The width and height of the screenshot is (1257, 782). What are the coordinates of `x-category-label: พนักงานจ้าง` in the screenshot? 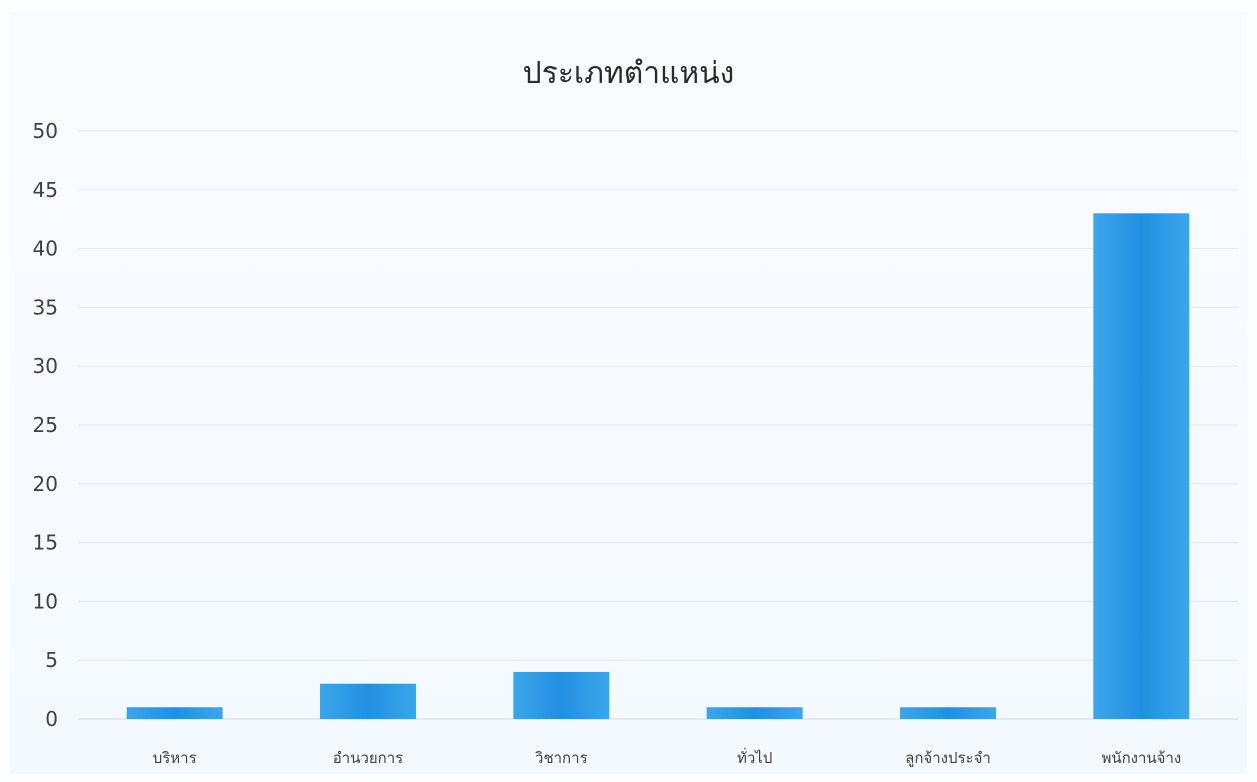 It's located at (1141, 758).